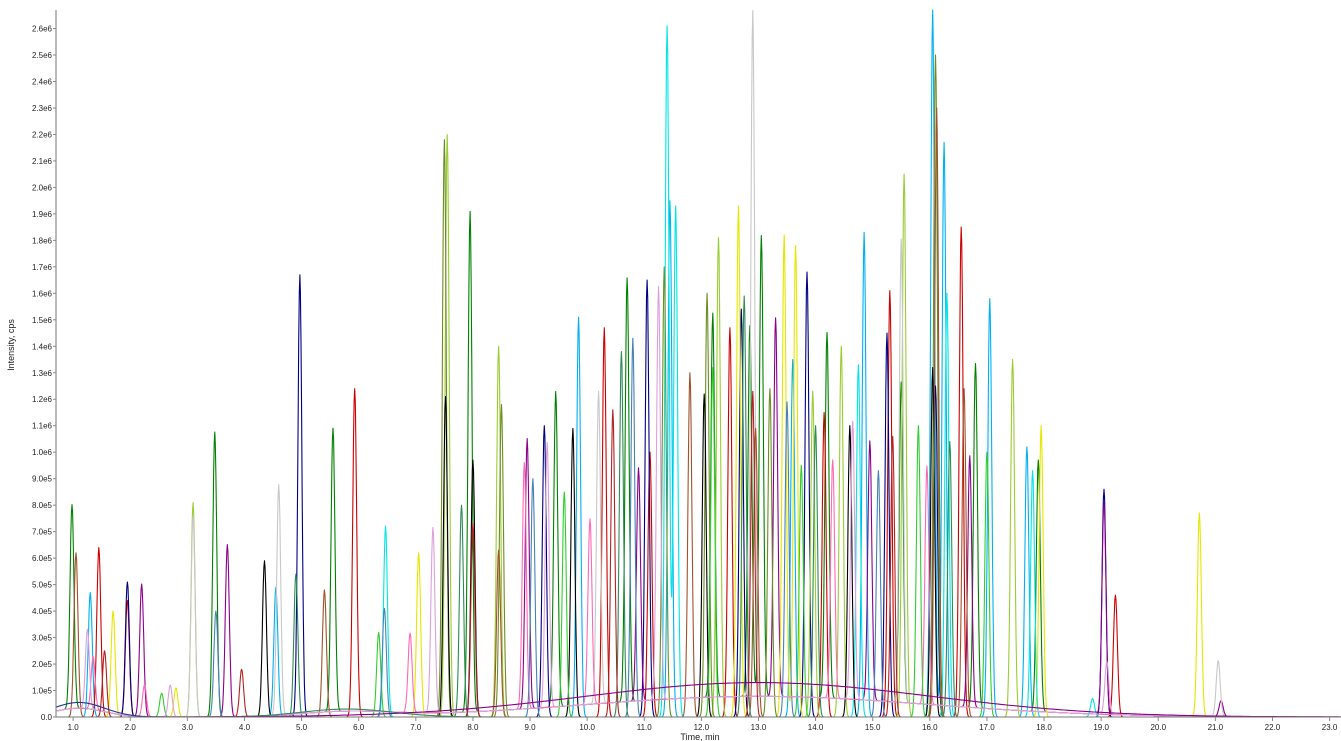 The width and height of the screenshot is (1341, 741). Describe the element at coordinates (42, 479) in the screenshot. I see `y-tick-label: 9.0e5` at that location.